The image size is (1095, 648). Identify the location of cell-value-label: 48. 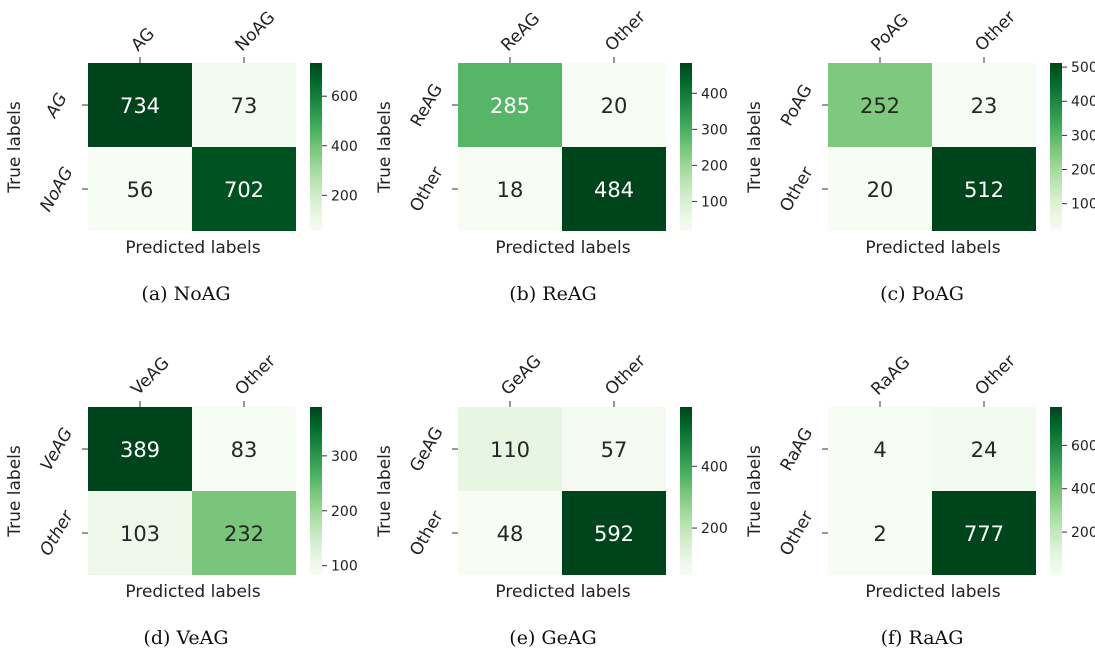
(510, 534).